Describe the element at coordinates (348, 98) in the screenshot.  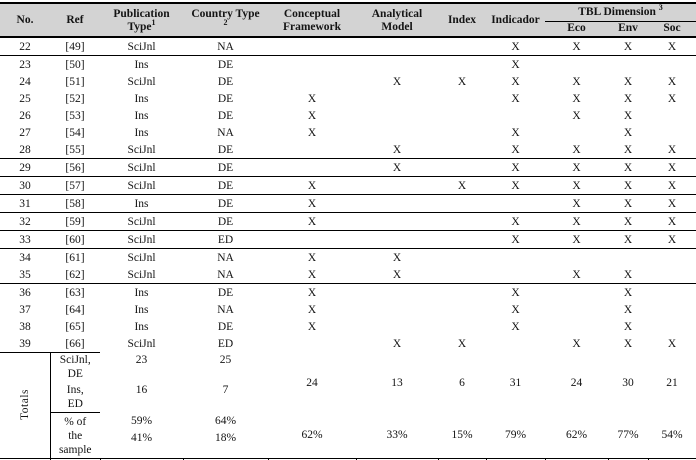
I see `table-row: 25 [52] Ins DE X X X X X` at that location.